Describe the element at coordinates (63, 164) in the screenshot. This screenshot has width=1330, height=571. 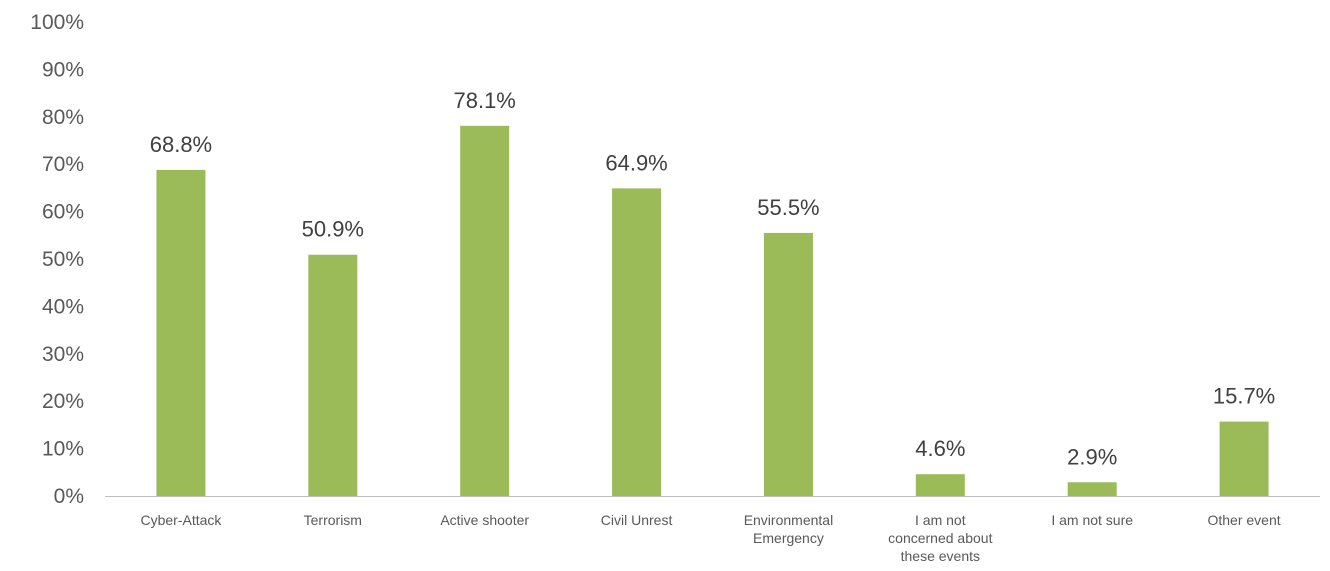
I see `y-tick-label: 70%` at that location.